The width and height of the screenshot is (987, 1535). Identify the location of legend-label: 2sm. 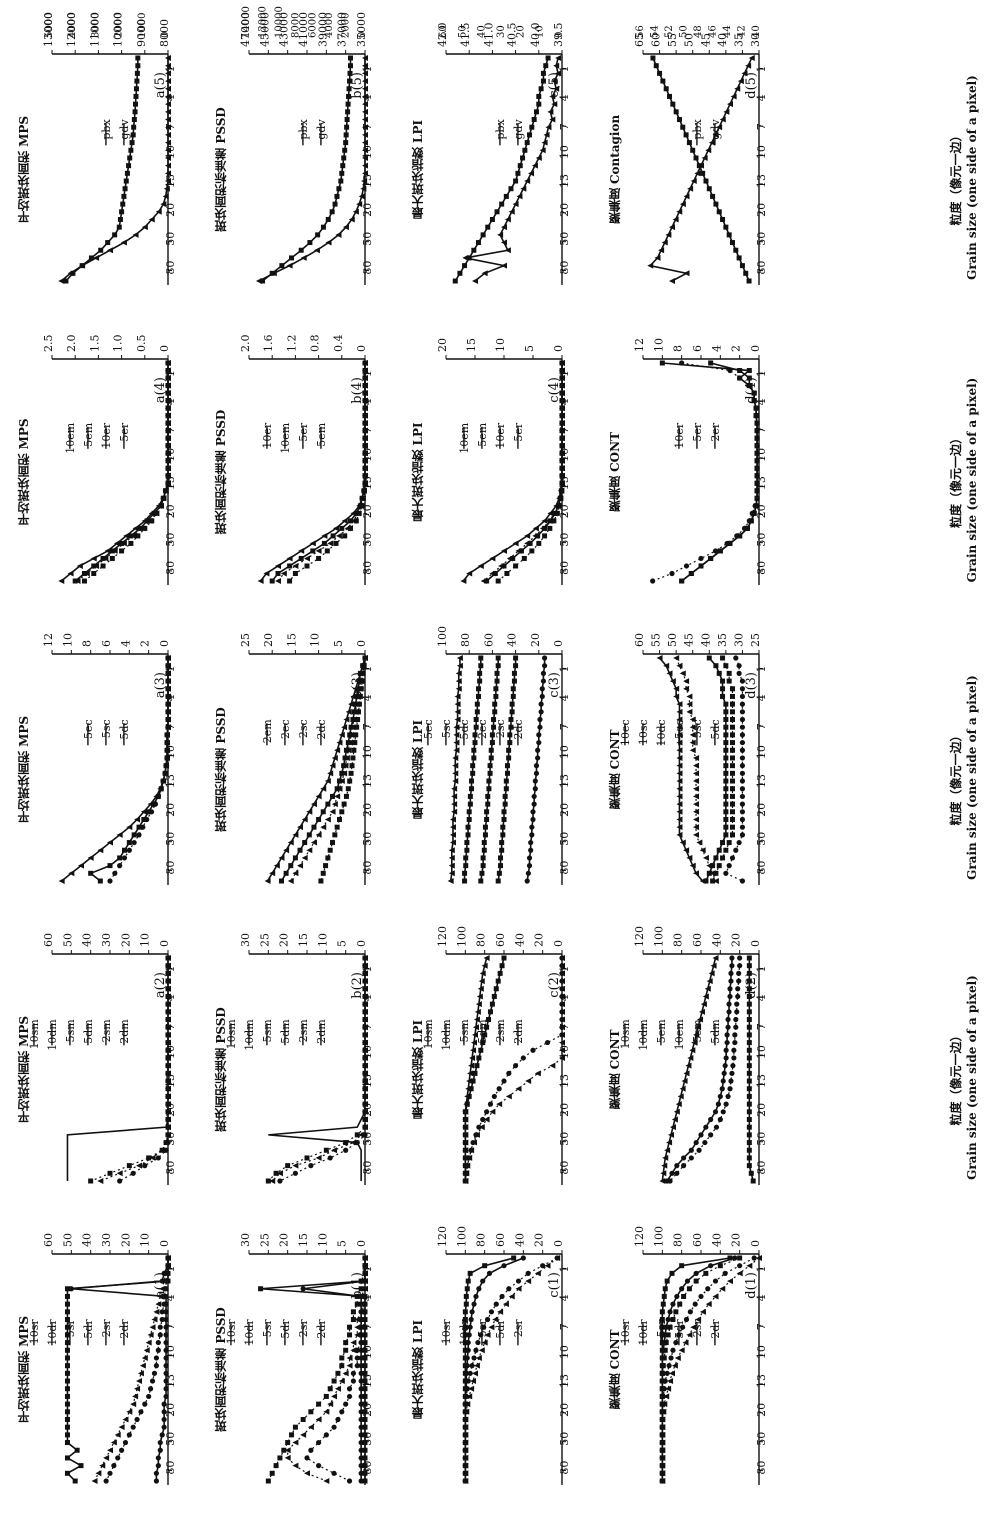
(500, 1031).